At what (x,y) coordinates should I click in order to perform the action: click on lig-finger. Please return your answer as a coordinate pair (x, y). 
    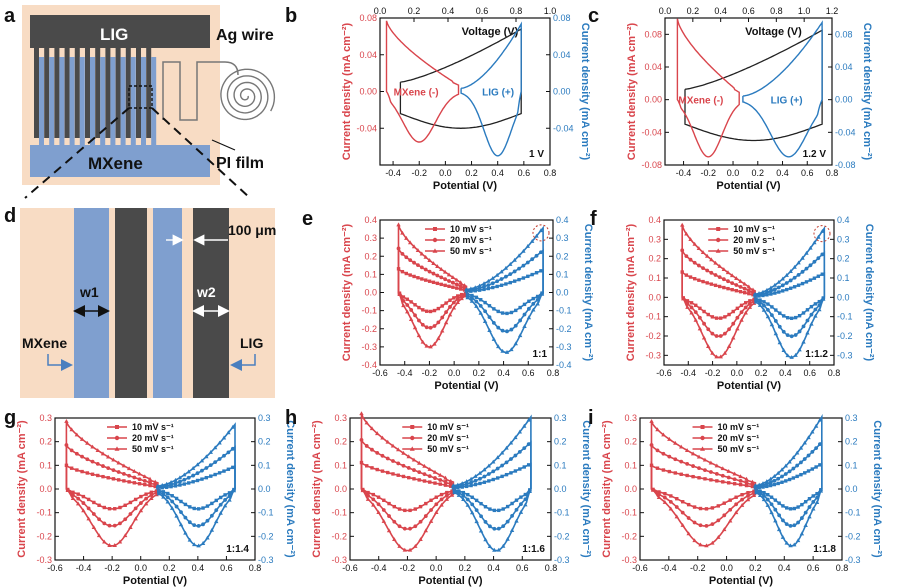
    Looking at the image, I should click on (36, 93).